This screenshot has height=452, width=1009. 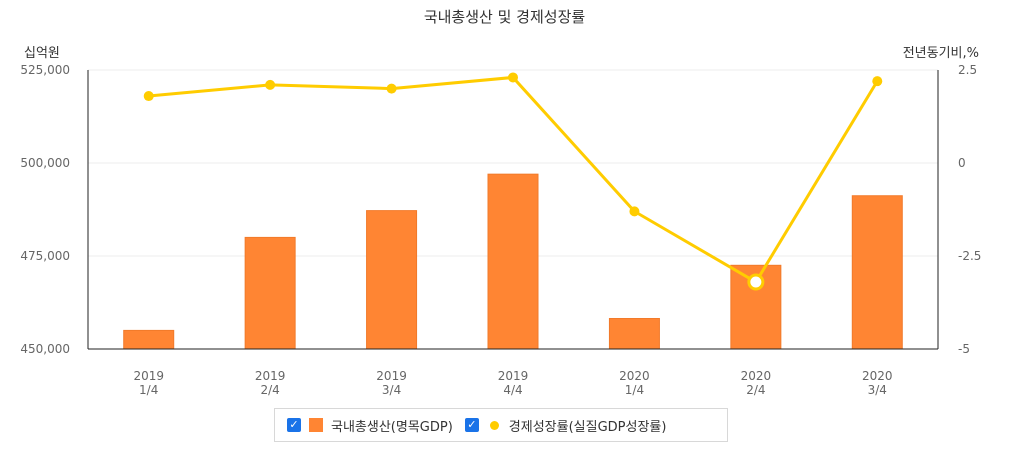 What do you see at coordinates (969, 256) in the screenshot?
I see `right-tick-label: -2.5` at bounding box center [969, 256].